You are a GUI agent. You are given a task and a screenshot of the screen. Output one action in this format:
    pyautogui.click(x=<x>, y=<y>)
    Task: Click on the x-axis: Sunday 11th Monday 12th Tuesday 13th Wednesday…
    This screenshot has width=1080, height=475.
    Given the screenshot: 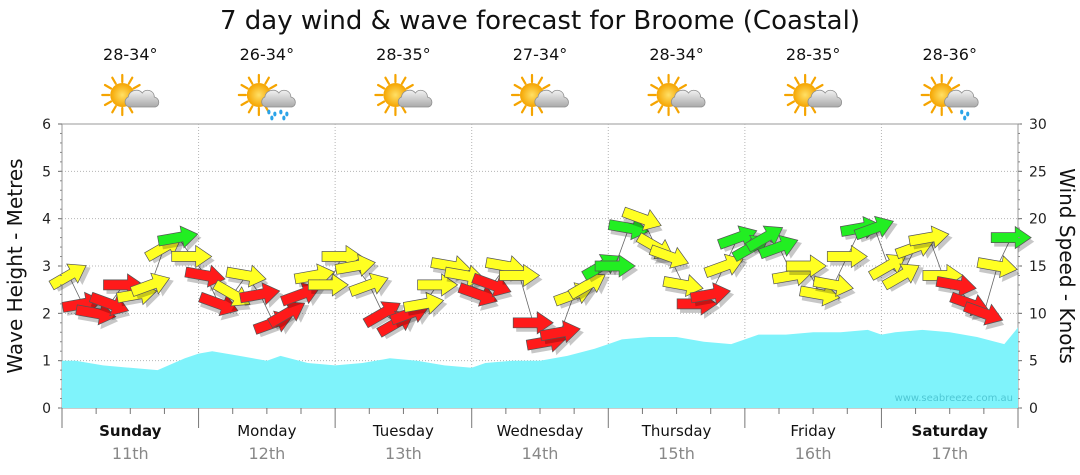 What is the action you would take?
    pyautogui.click(x=540, y=435)
    